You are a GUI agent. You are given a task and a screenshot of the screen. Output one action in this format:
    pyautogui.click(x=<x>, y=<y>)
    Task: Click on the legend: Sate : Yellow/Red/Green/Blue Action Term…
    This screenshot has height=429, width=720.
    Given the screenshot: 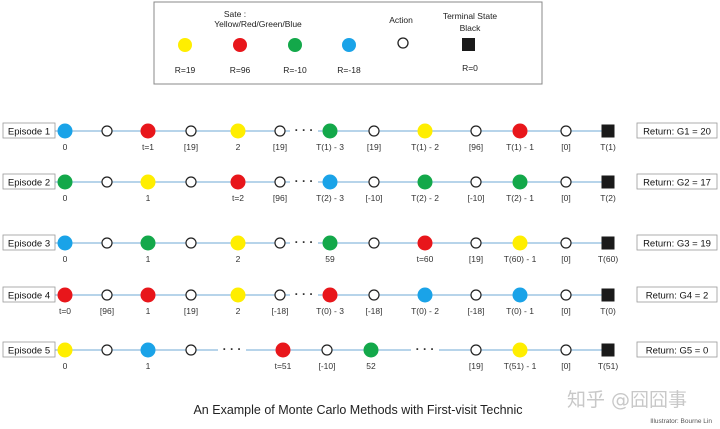 What is the action you would take?
    pyautogui.click(x=348, y=43)
    